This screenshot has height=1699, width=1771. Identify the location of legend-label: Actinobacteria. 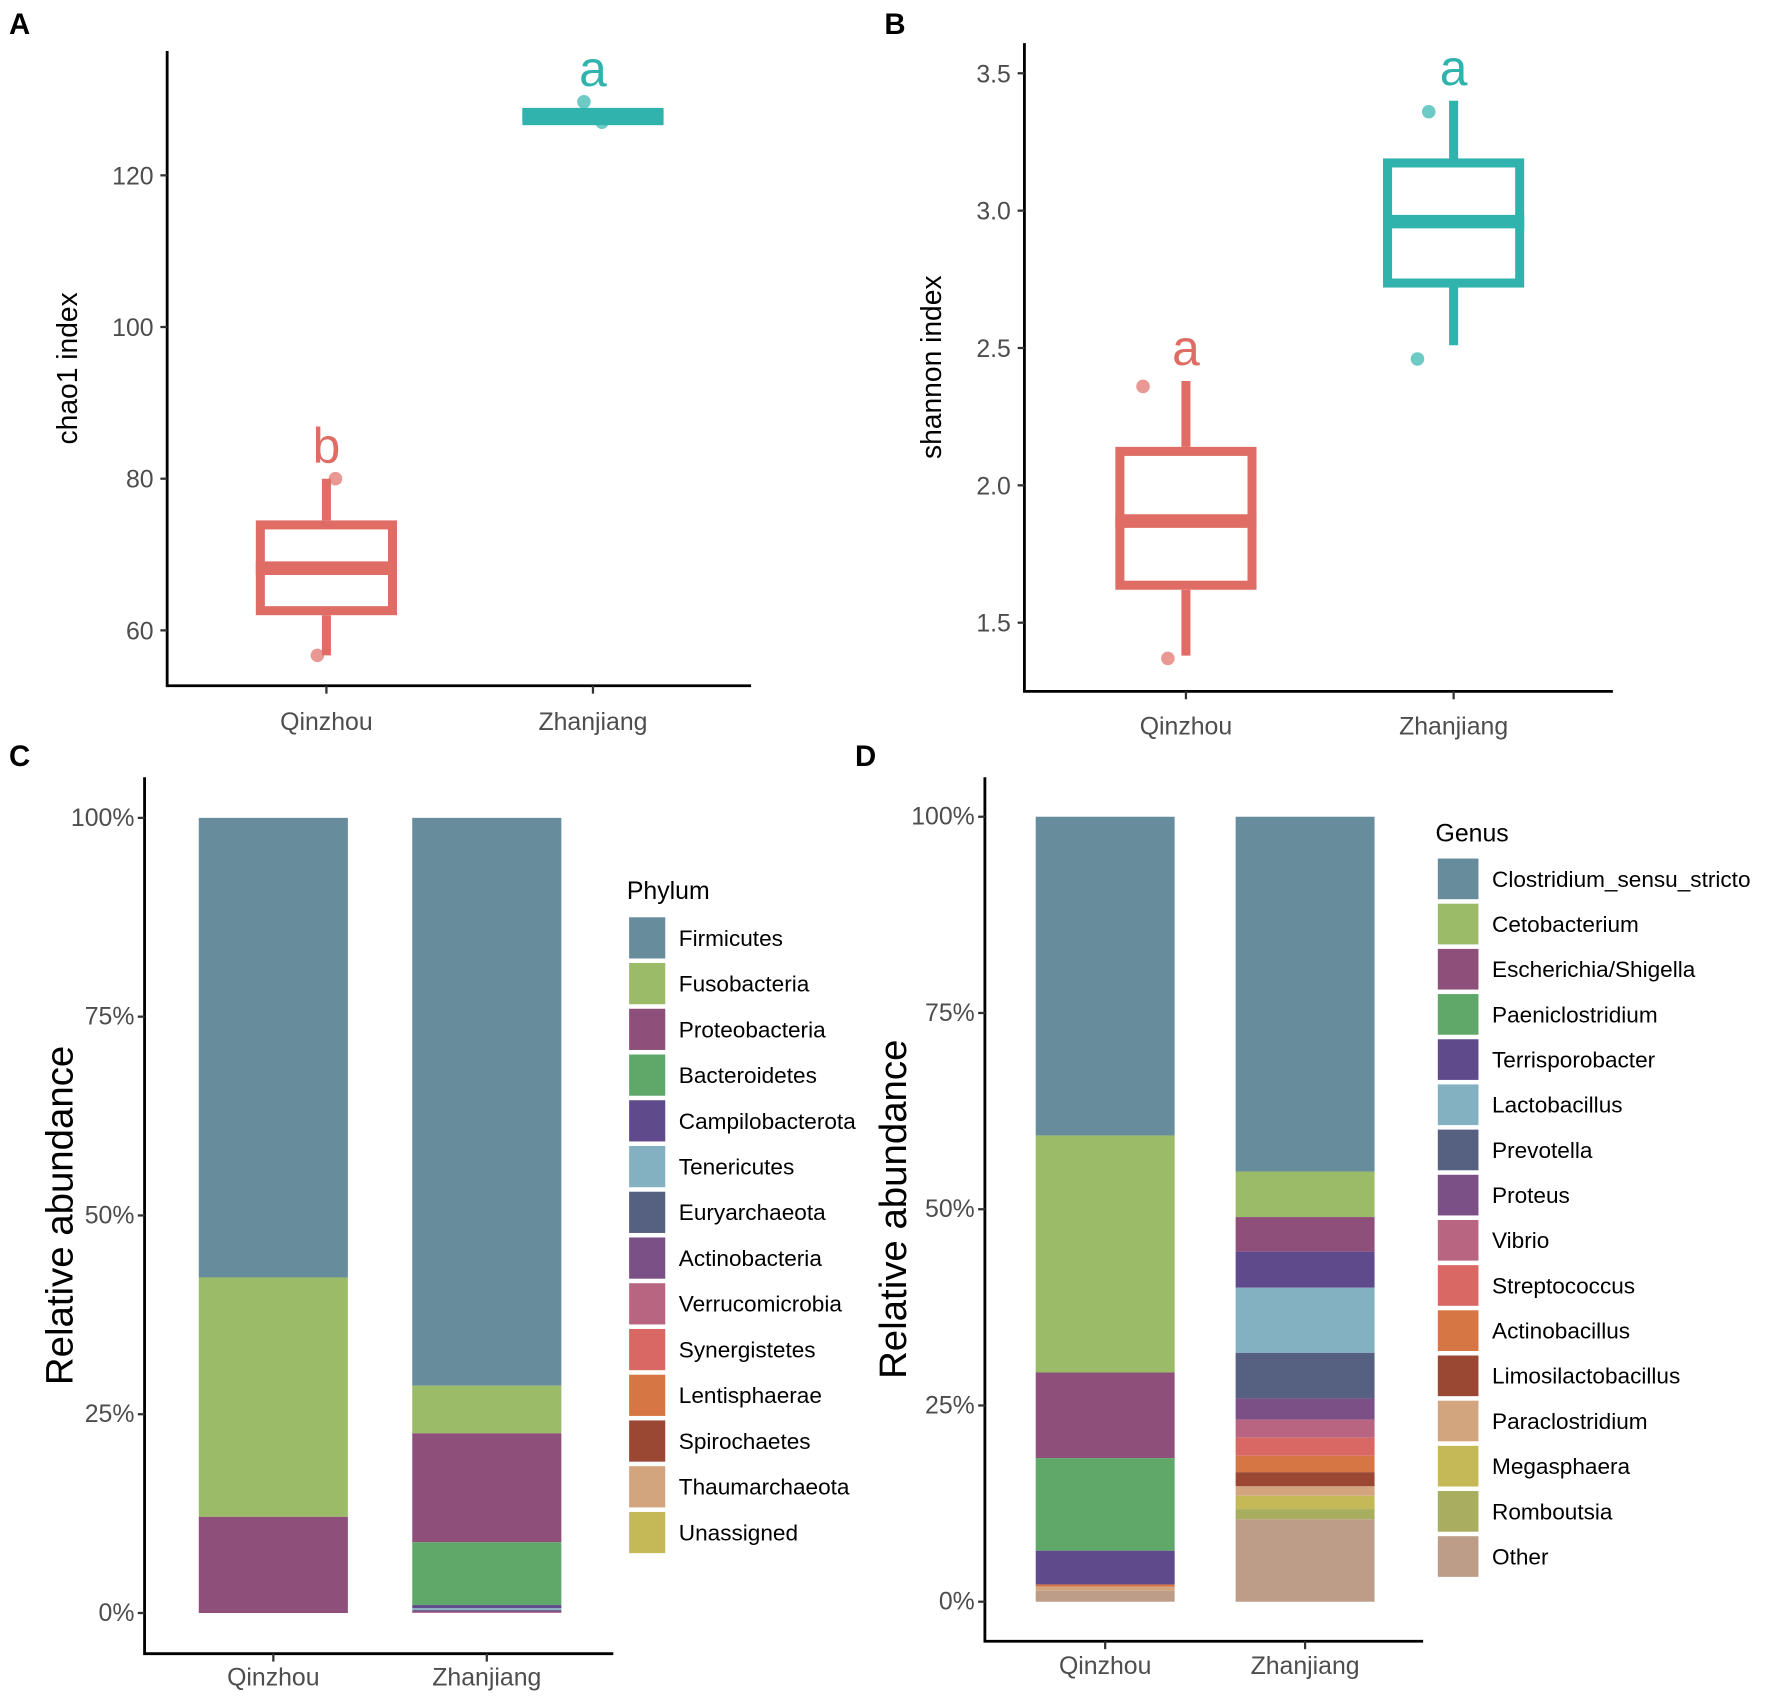
(751, 1258).